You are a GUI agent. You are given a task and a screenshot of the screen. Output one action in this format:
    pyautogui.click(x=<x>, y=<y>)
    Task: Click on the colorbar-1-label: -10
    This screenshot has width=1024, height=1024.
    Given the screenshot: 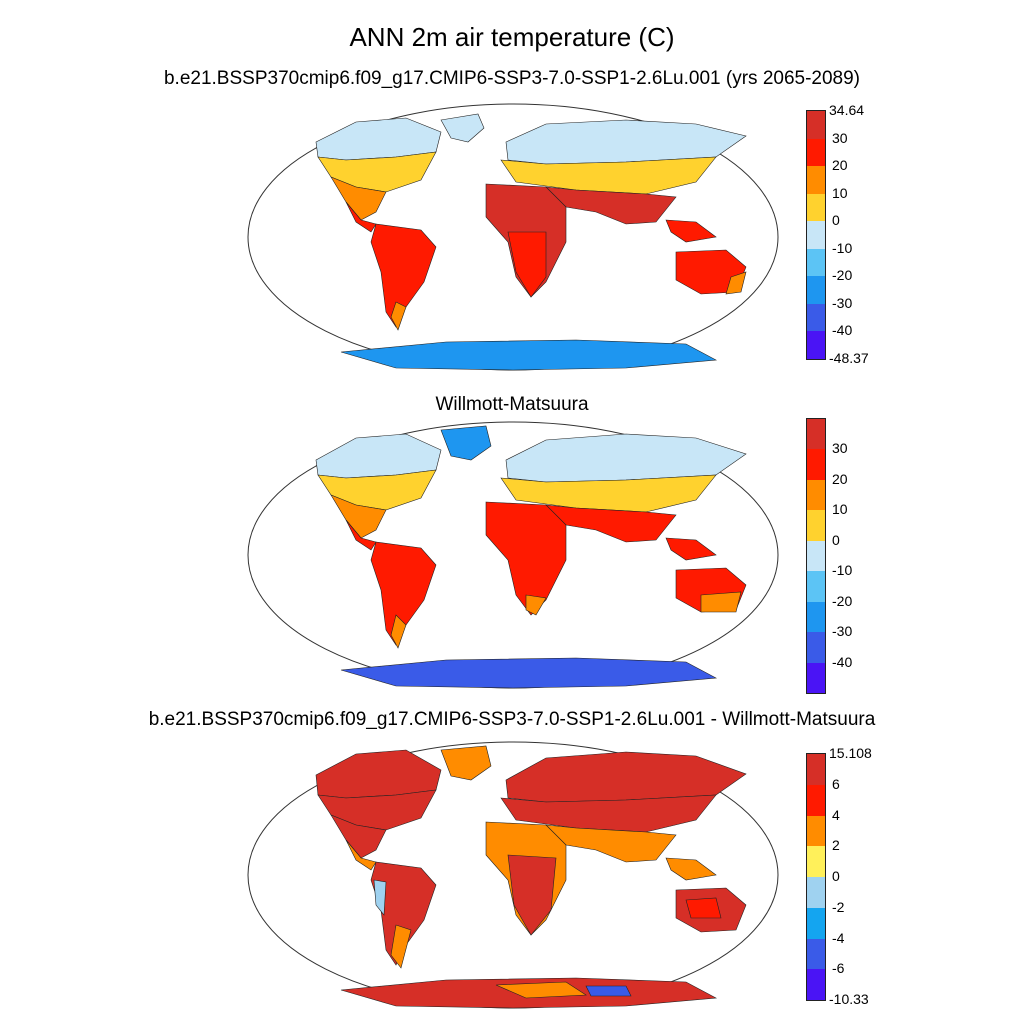 What is the action you would take?
    pyautogui.click(x=842, y=247)
    